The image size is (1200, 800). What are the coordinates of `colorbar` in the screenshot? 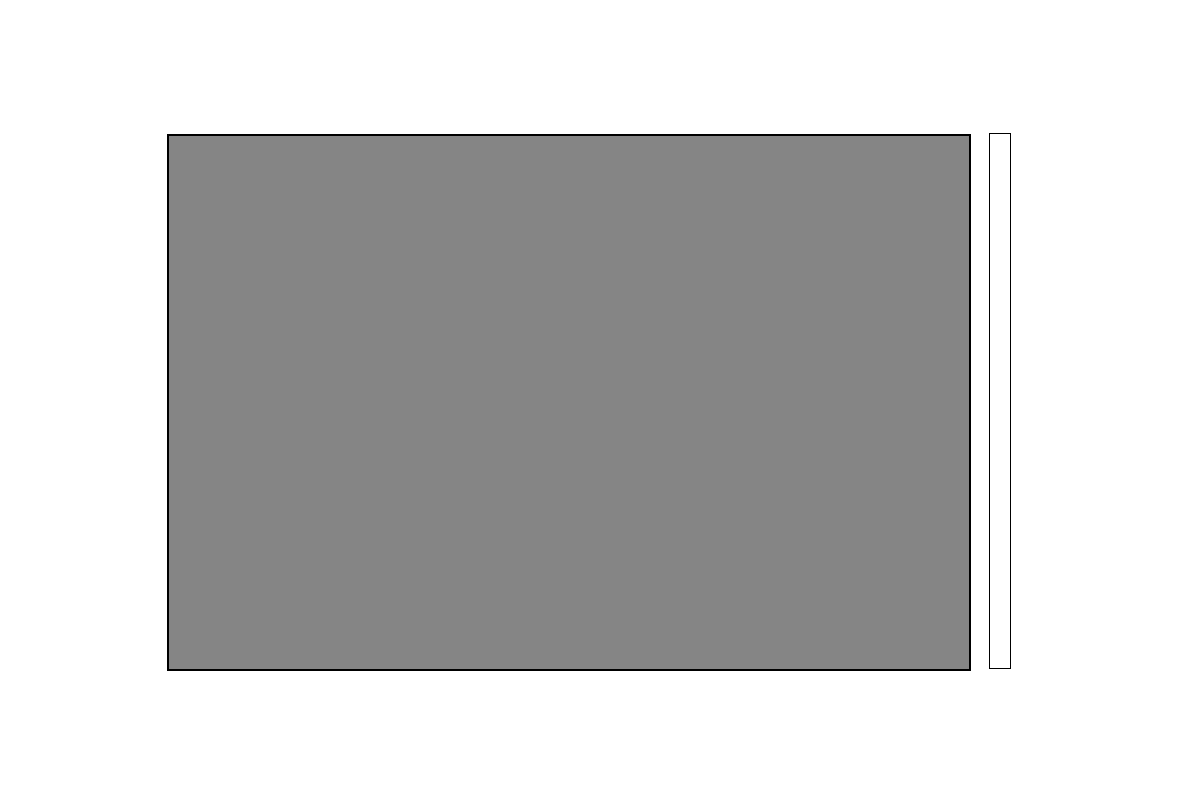 It's located at (1000, 401).